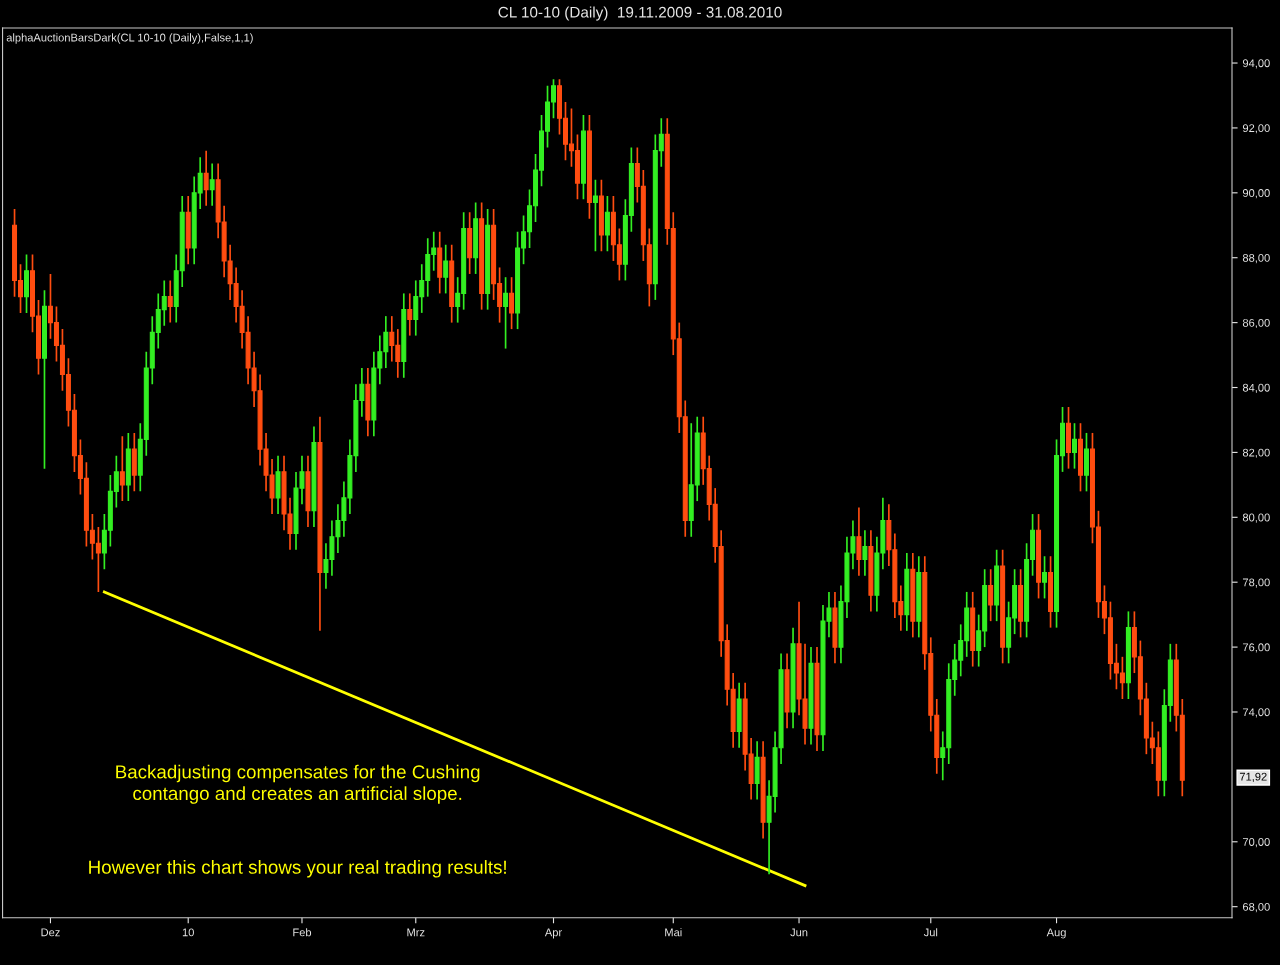  What do you see at coordinates (1256, 64) in the screenshot?
I see `y-tick-label: 94,00` at bounding box center [1256, 64].